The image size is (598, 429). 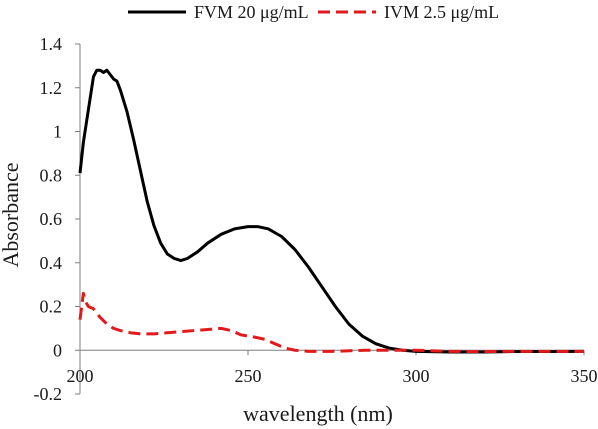 I want to click on series-line-ivm, so click(x=331, y=322).